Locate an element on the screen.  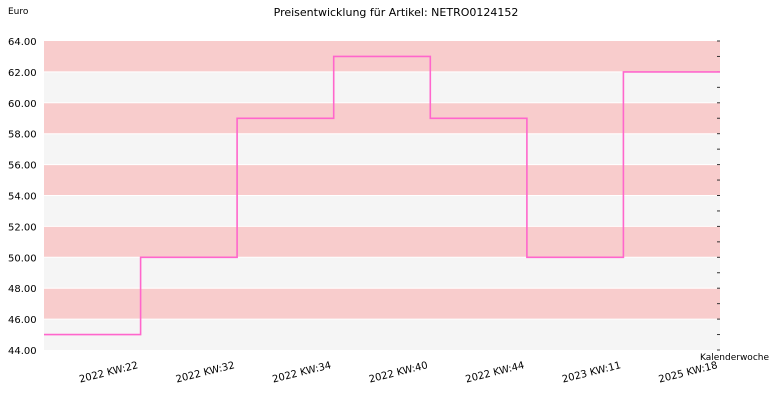
x-tick-label: 2022 KW:44 is located at coordinates (494, 372).